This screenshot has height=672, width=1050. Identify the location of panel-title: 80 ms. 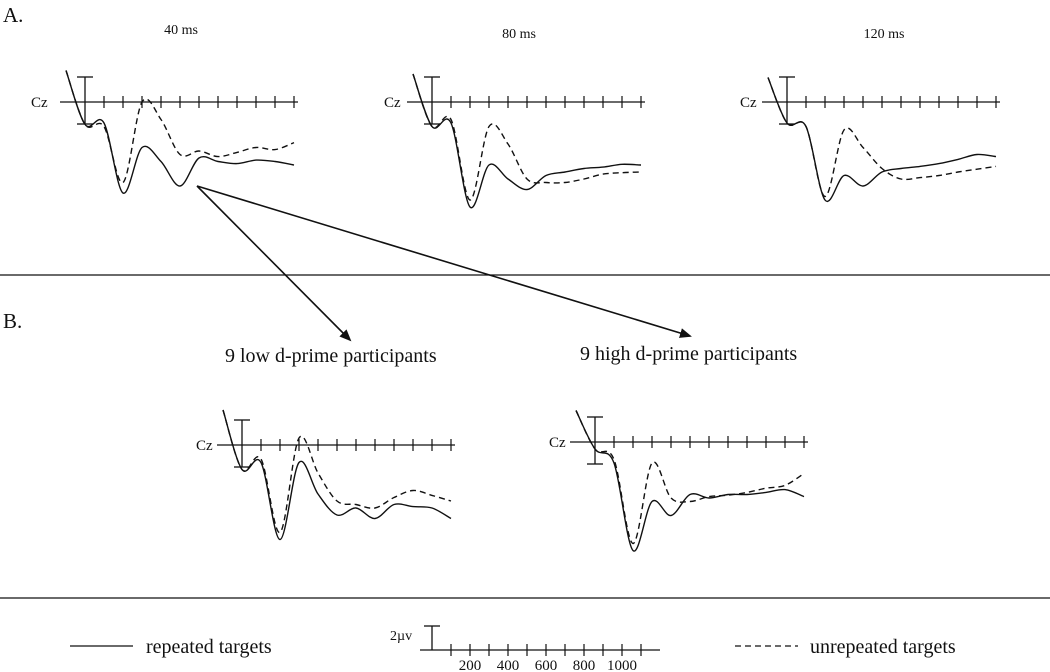
(519, 34).